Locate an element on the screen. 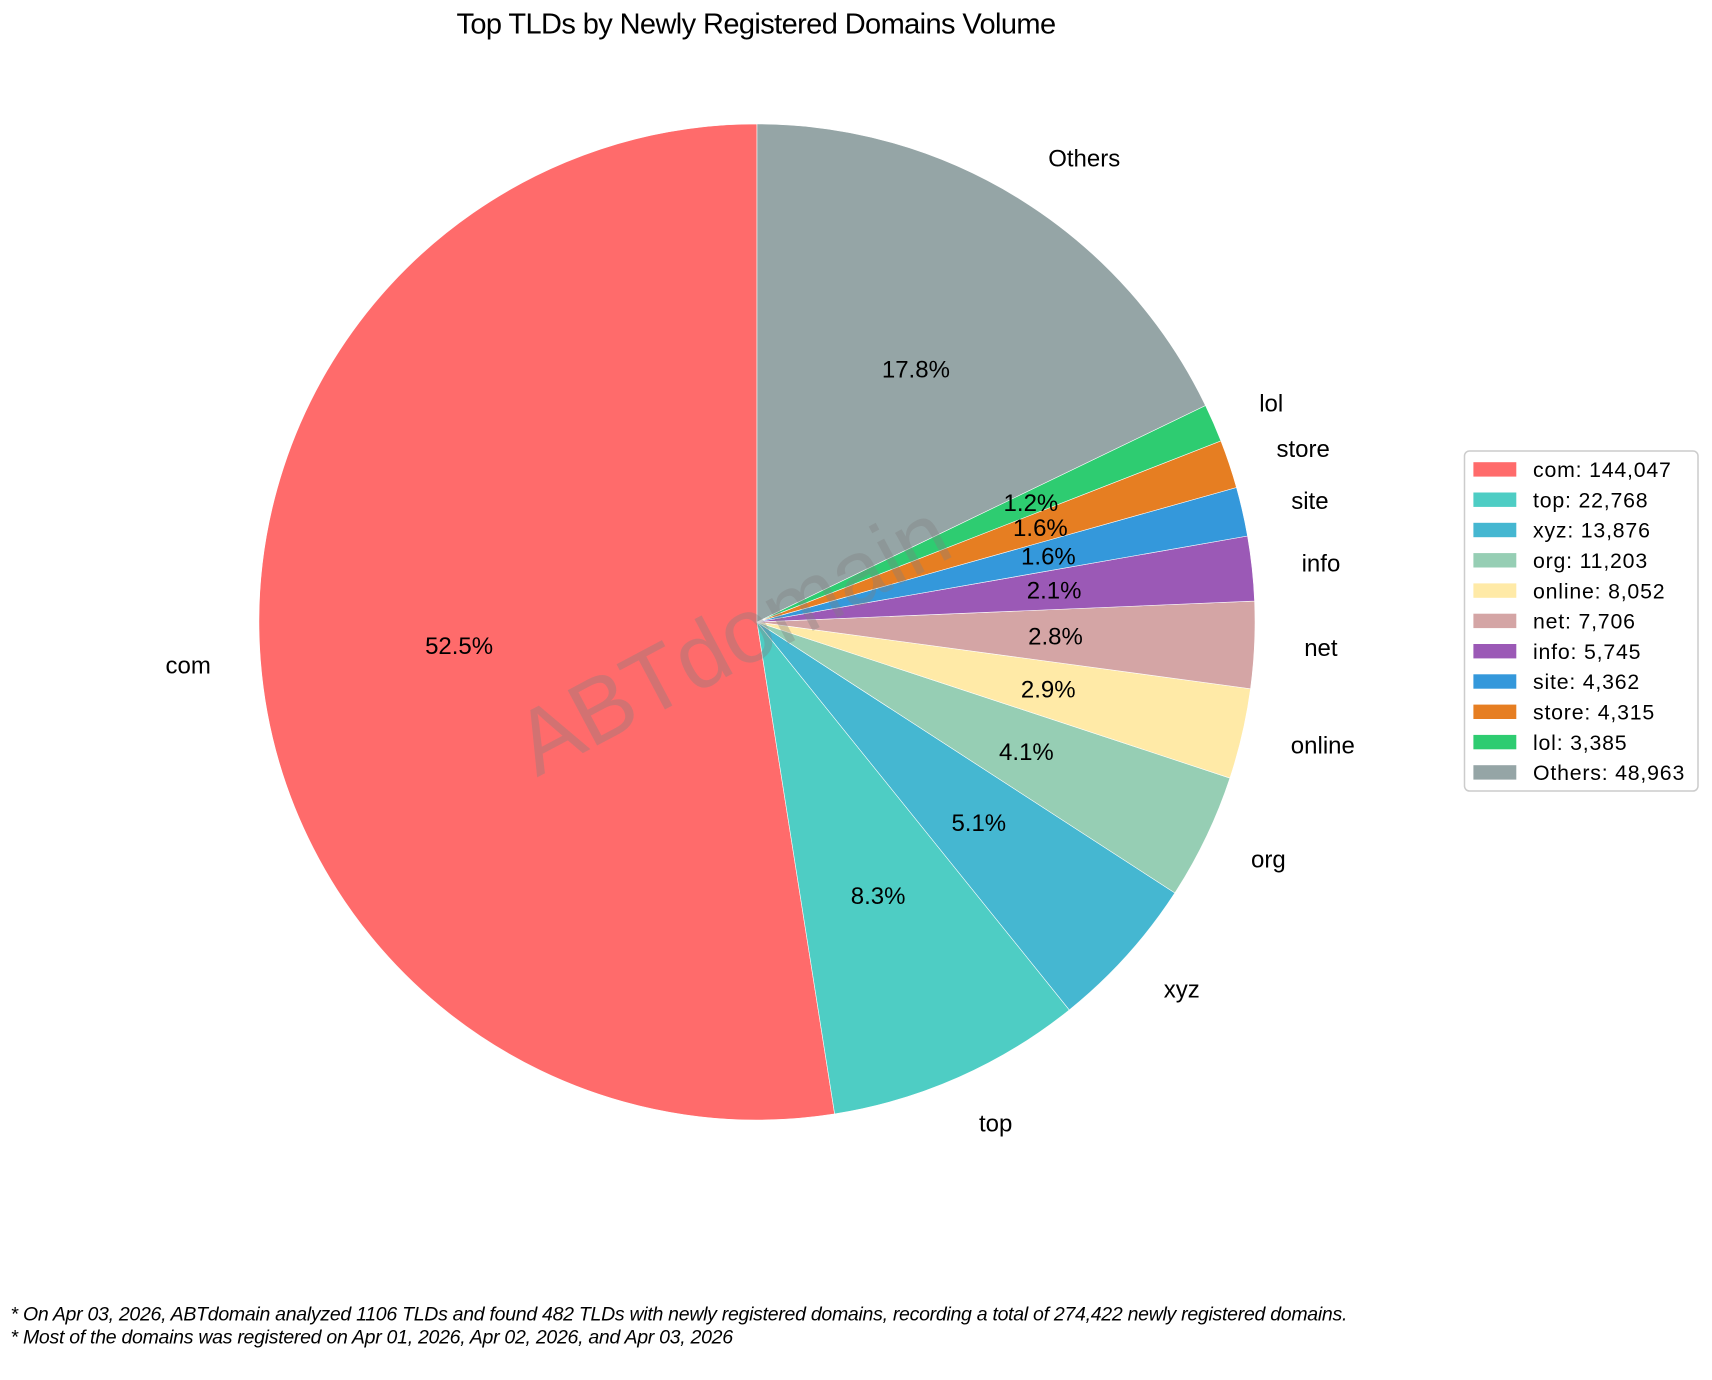  svg-text: info: 5,745 is located at coordinates (1587, 652).